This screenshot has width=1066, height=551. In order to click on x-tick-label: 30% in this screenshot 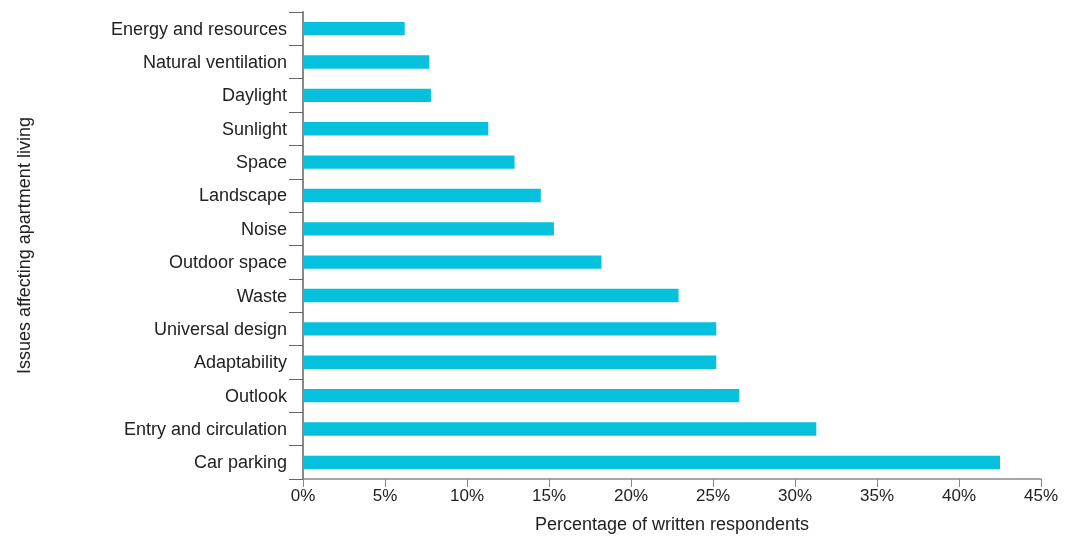, I will do `click(795, 495)`.